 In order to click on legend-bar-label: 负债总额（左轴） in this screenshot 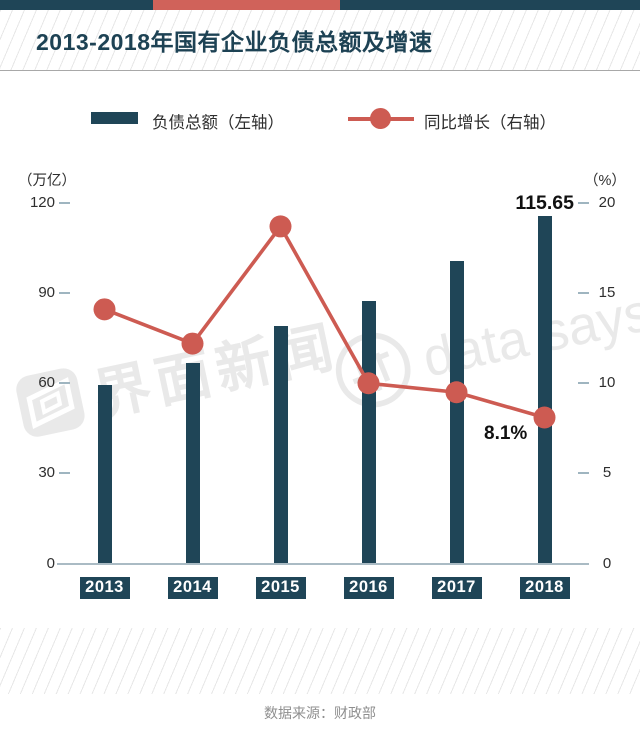, I will do `click(218, 123)`.